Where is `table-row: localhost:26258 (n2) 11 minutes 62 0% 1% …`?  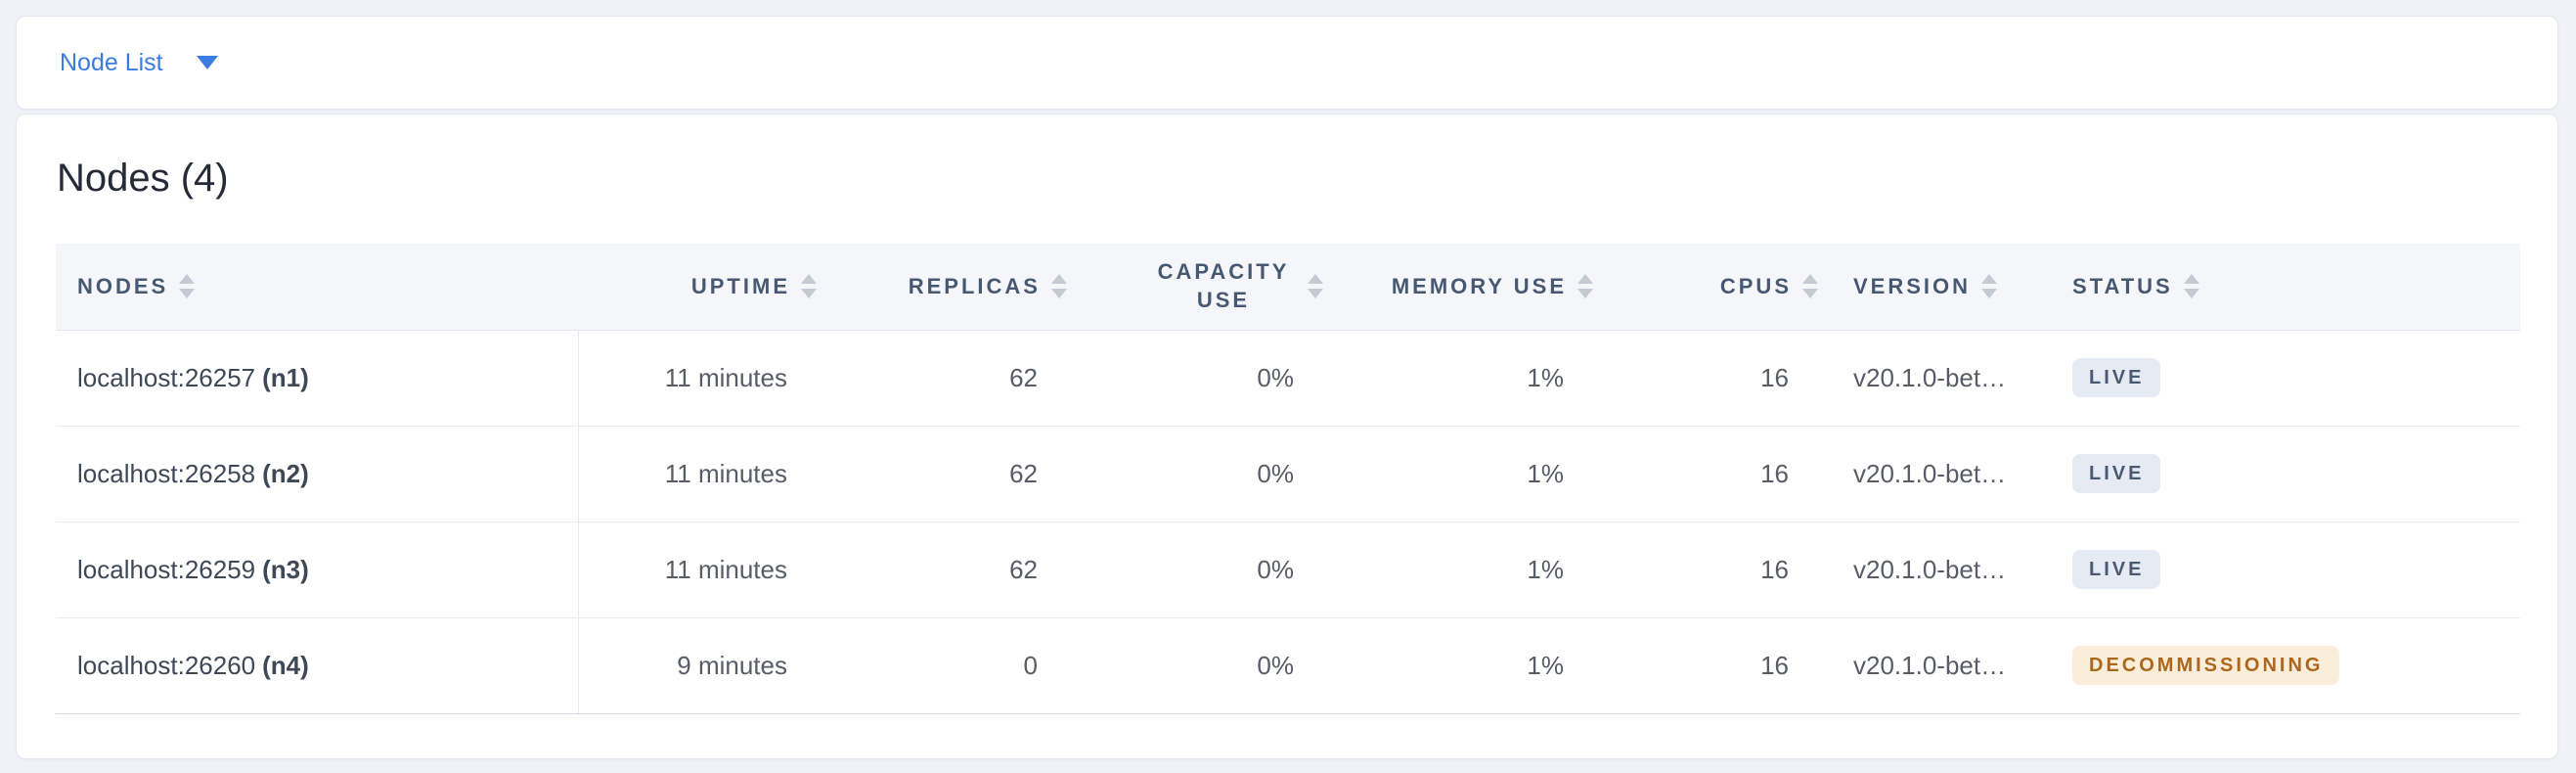
table-row: localhost:26258 (n2) 11 minutes 62 0% 1% … is located at coordinates (1288, 474).